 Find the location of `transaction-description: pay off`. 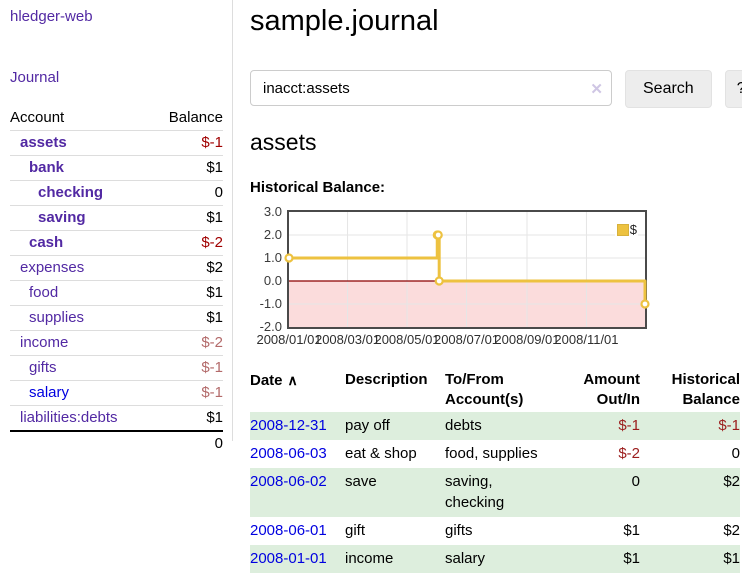

transaction-description: pay off is located at coordinates (395, 426).